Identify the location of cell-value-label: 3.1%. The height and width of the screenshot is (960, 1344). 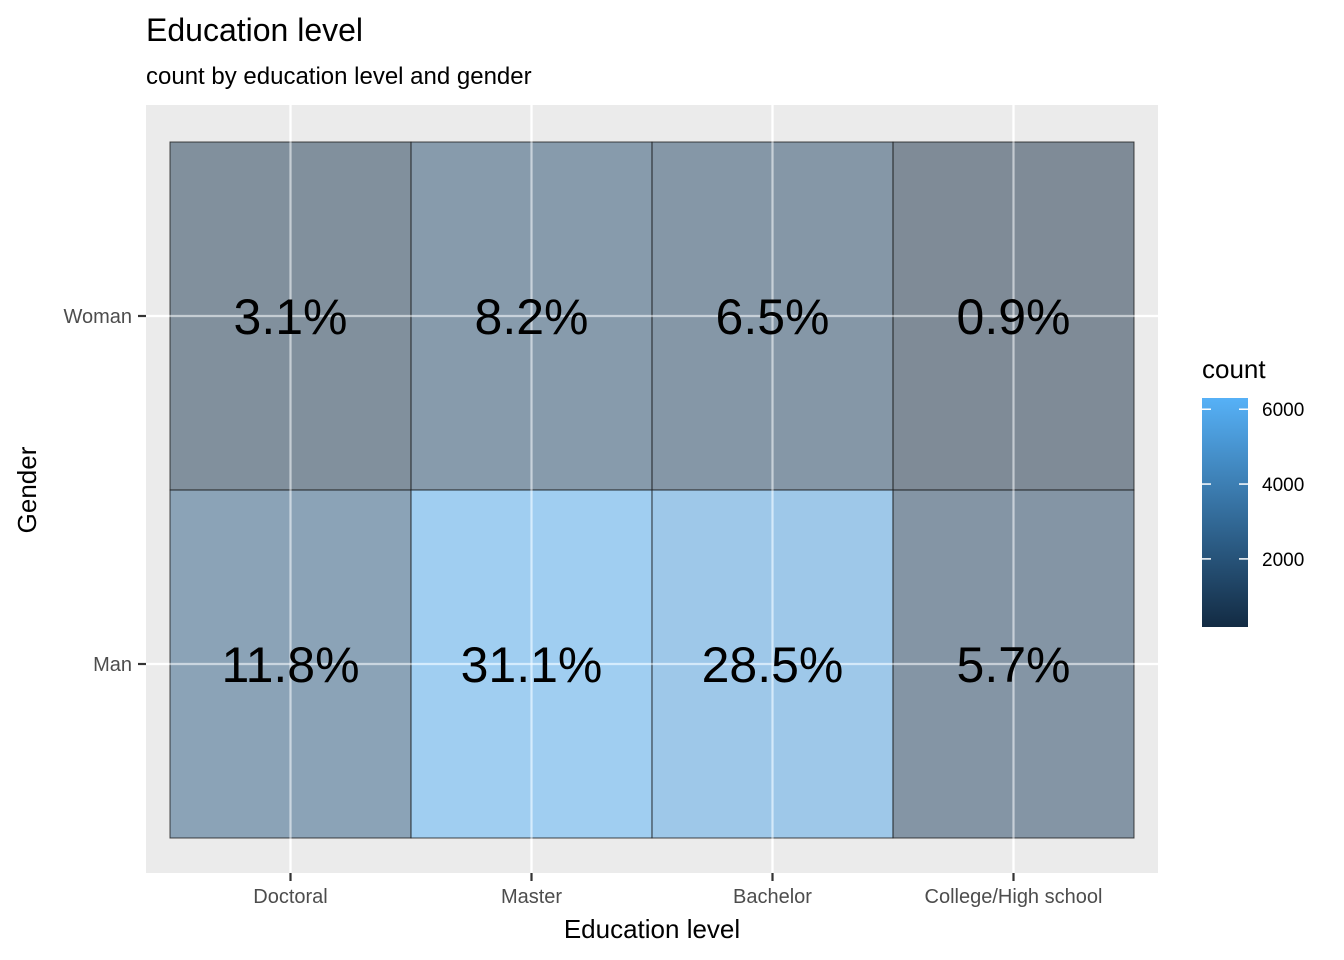
(291, 317).